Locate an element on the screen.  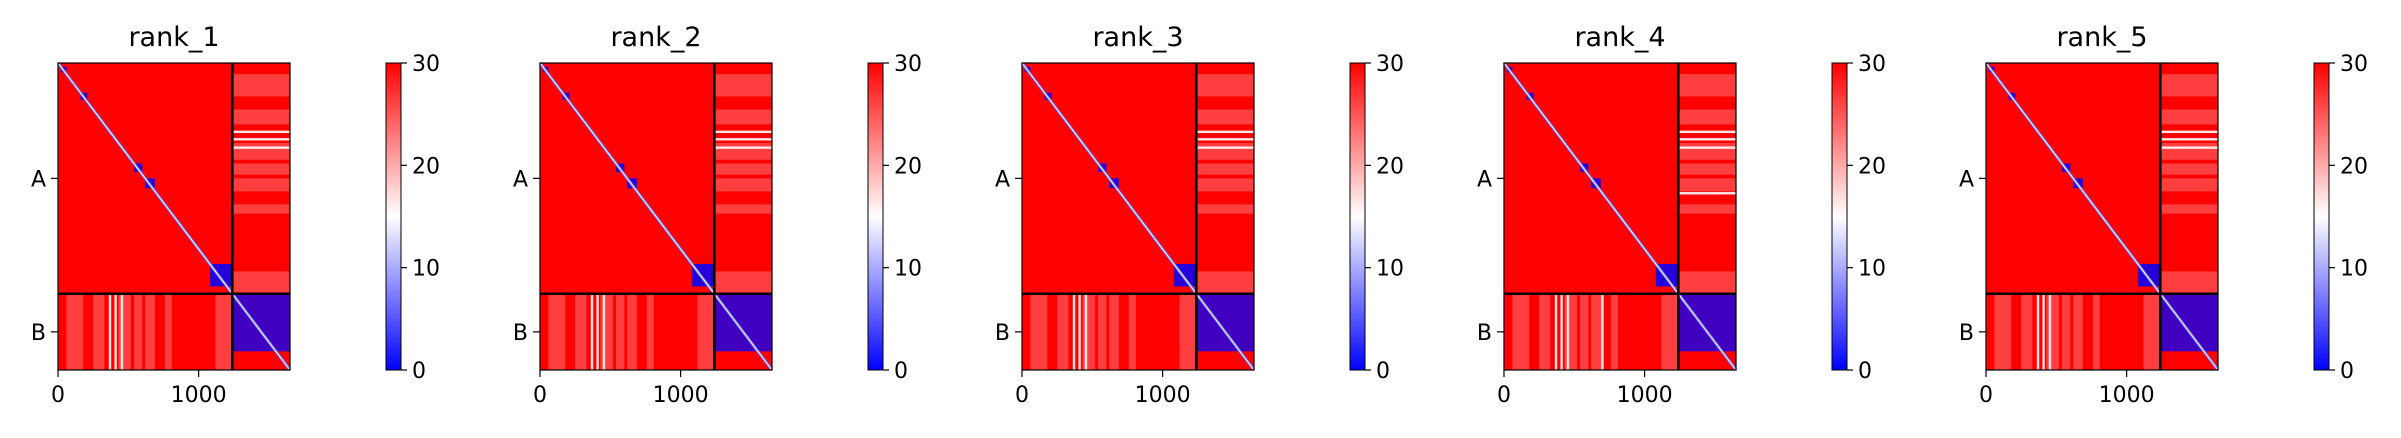
y-tick-label: B is located at coordinates (1484, 333).